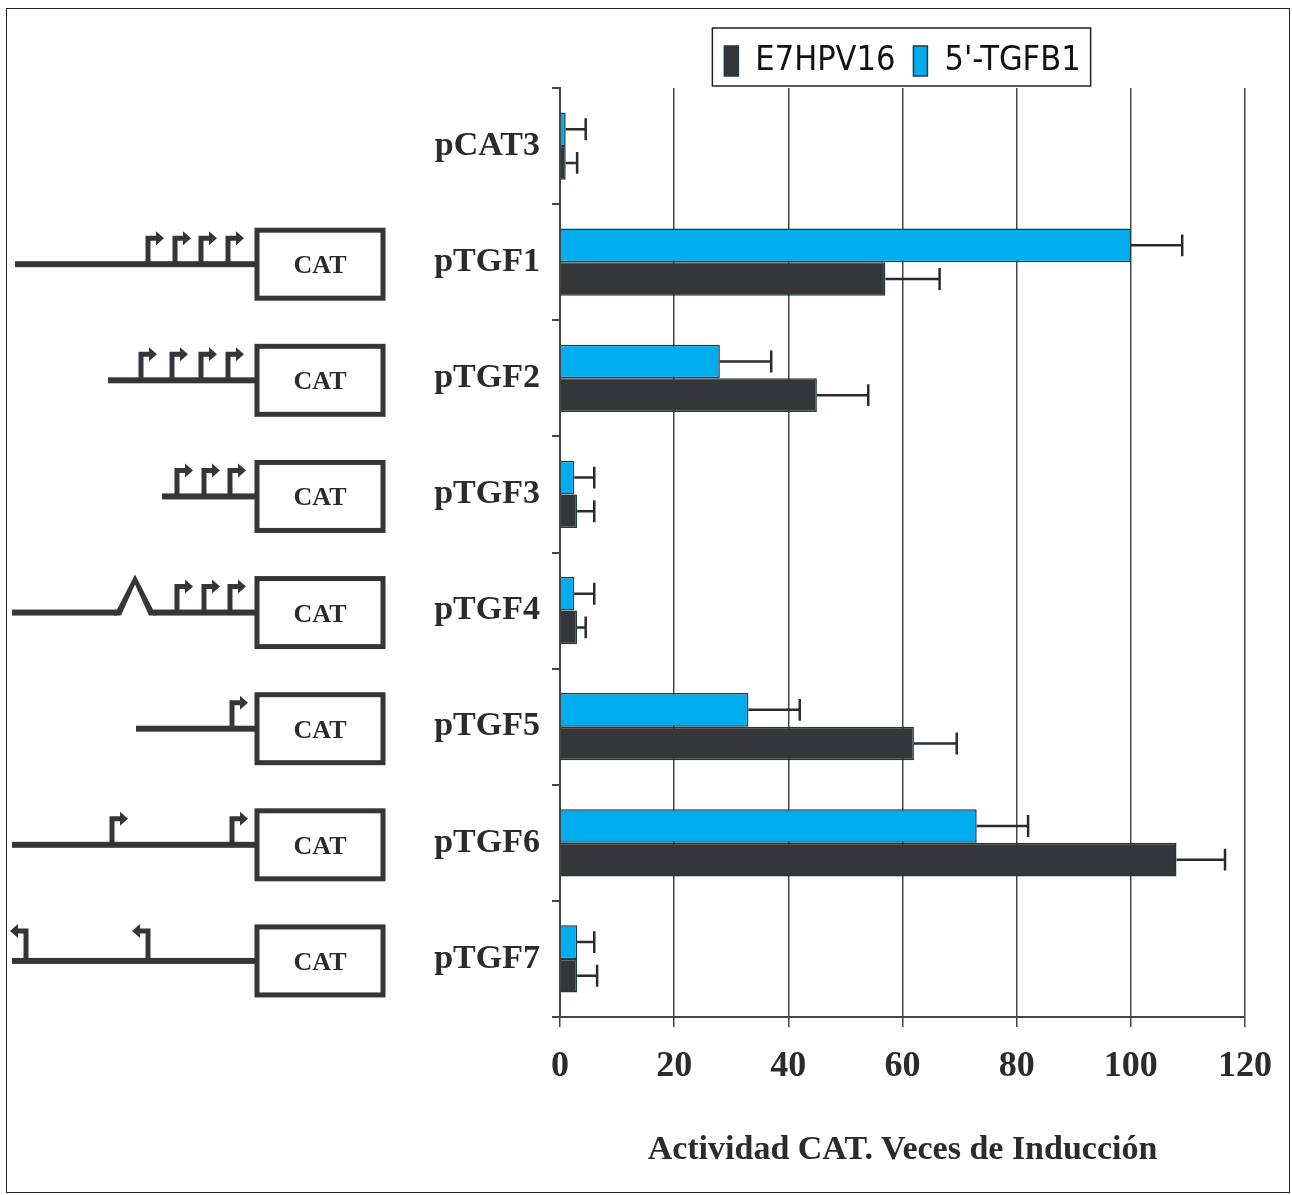  What do you see at coordinates (487, 840) in the screenshot?
I see `y-tick-label: pTGF6` at bounding box center [487, 840].